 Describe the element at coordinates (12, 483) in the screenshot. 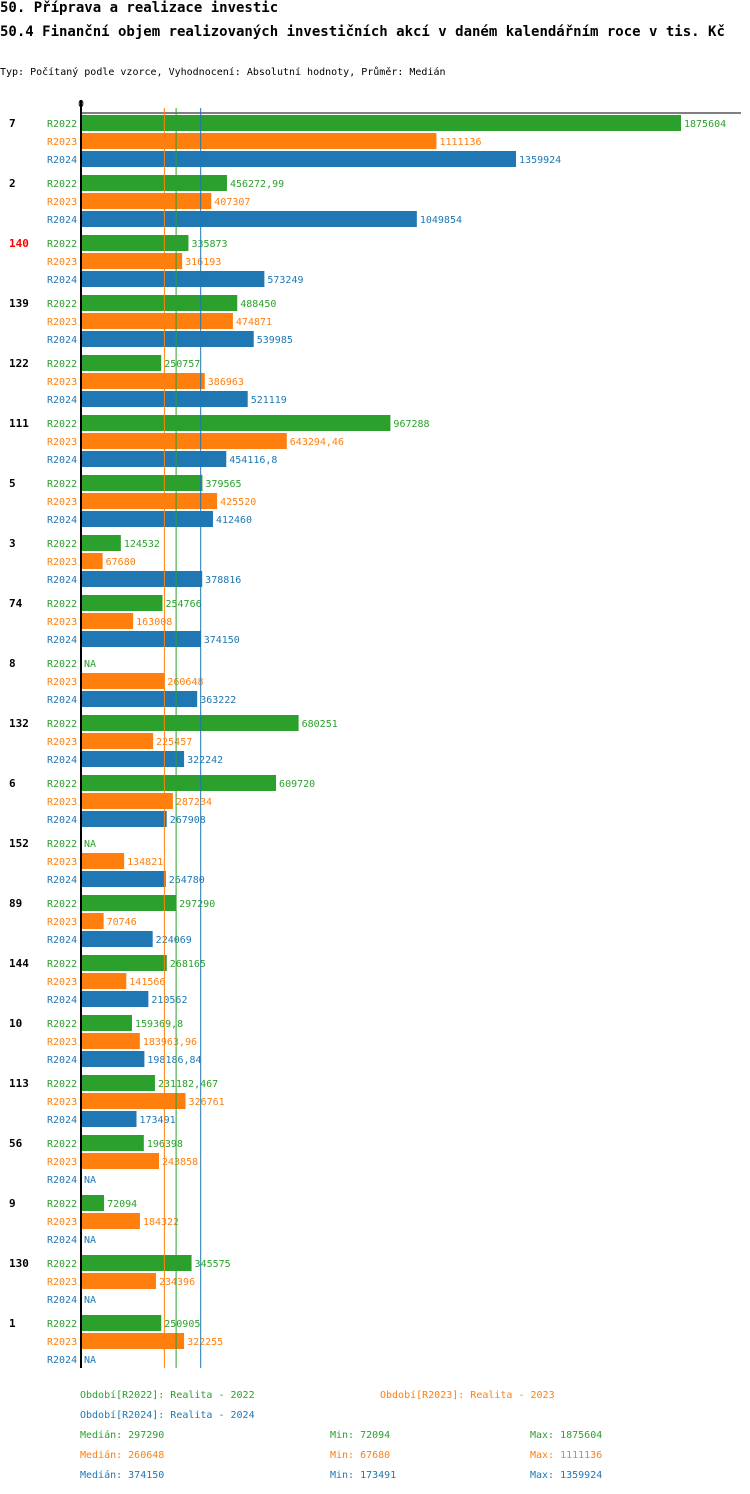

I see `category-label: 5` at that location.